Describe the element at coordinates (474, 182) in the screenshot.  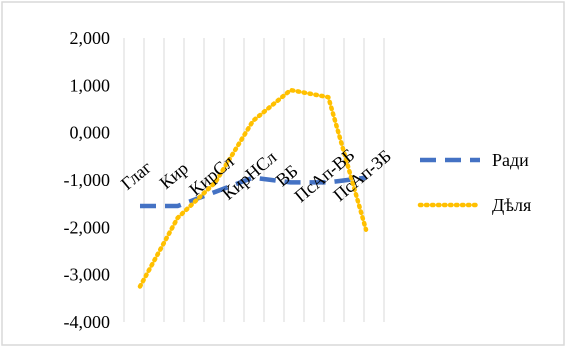
I see `legend: Ради Дѣля` at that location.